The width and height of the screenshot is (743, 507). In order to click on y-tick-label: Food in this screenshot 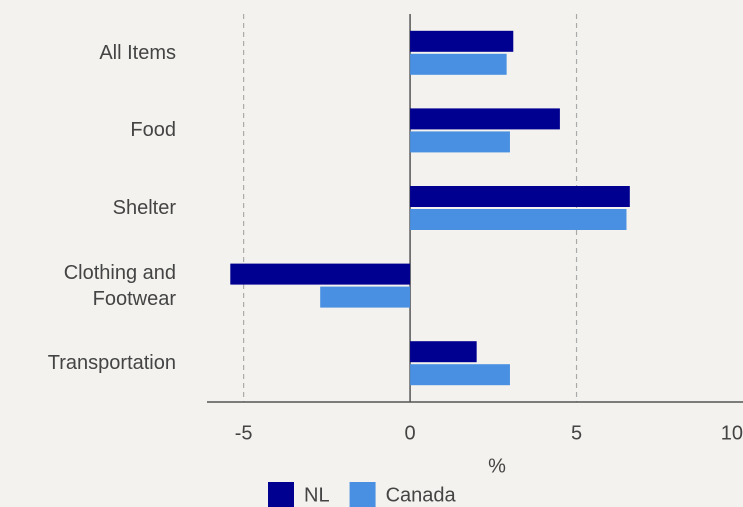, I will do `click(153, 130)`.